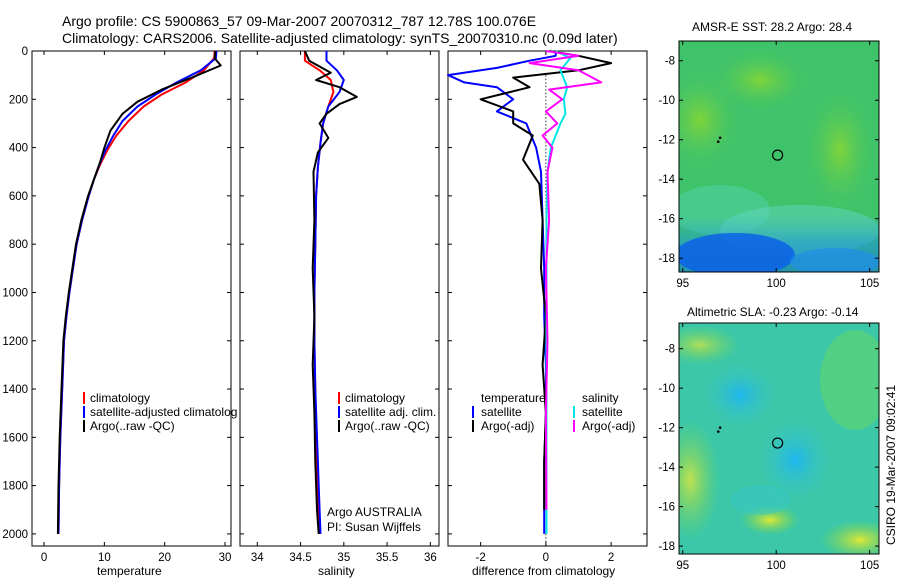  I want to click on x-tick-label: 10, so click(104, 558).